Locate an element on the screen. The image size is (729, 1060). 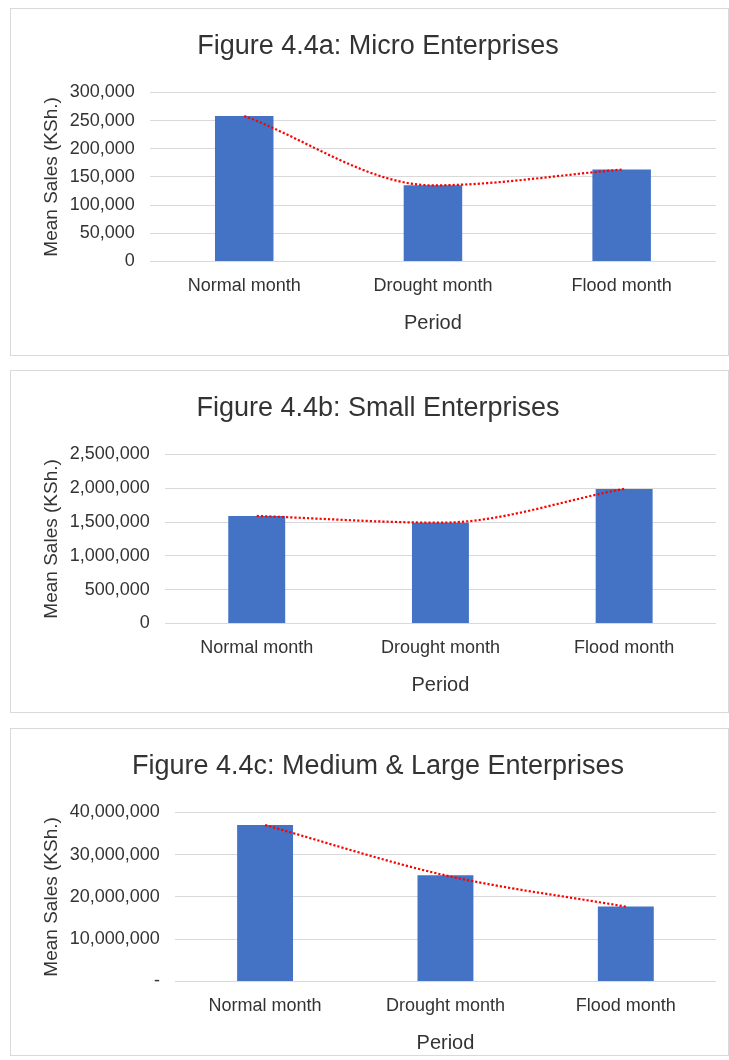
chart-title: Figure 4.4c: Medium & Large Enterprises is located at coordinates (378, 764).